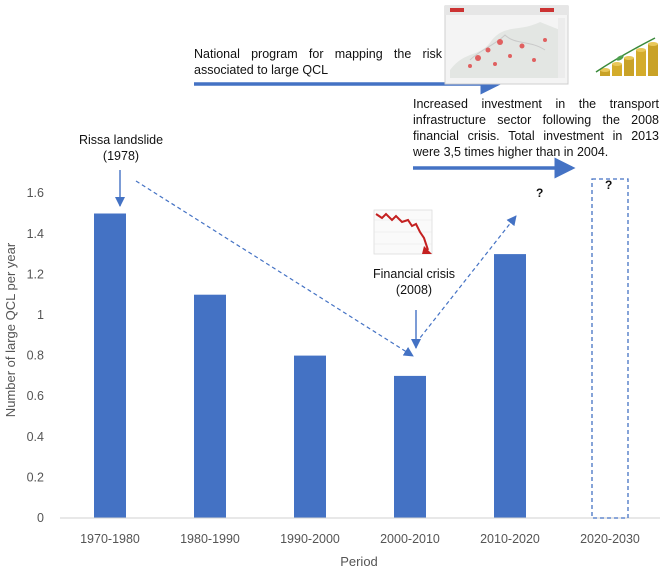 The width and height of the screenshot is (664, 571). Describe the element at coordinates (35, 193) in the screenshot. I see `y-tick-label: 1.6` at that location.